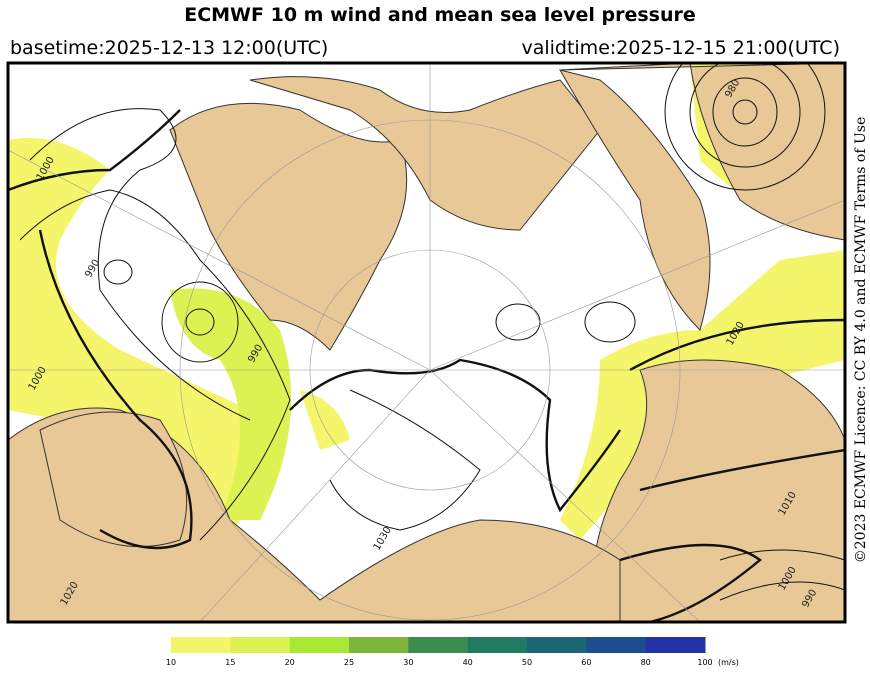  I want to click on colorbar-label: 100, so click(704, 662).